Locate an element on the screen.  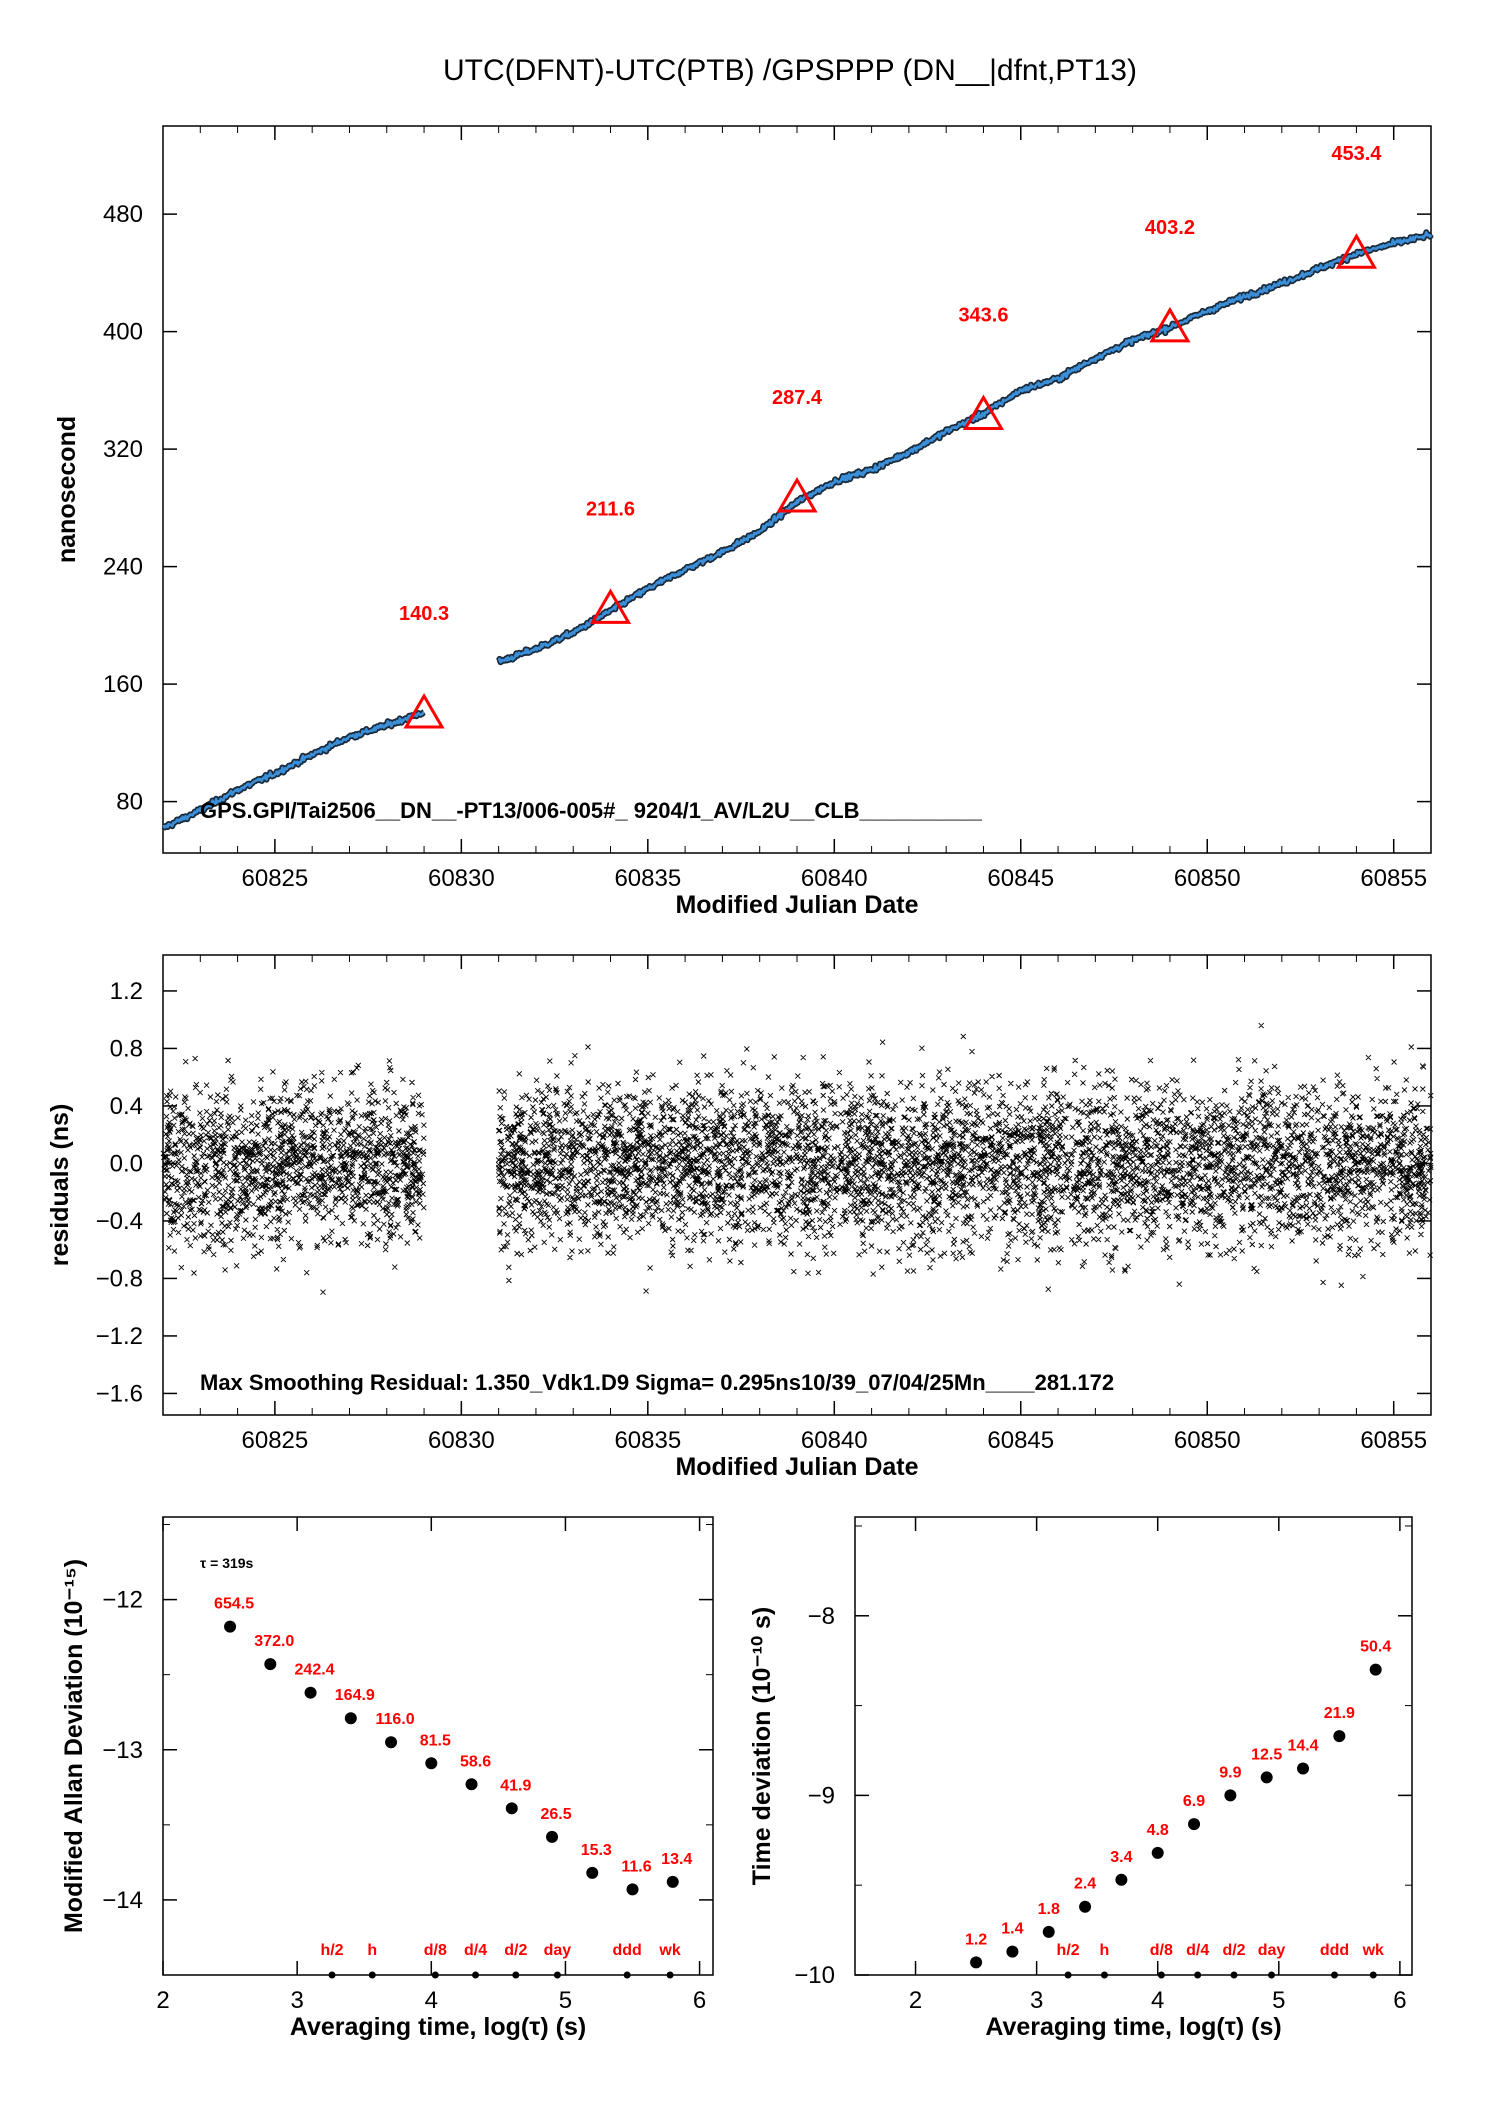
interval-label: d/2 is located at coordinates (1233, 1950).